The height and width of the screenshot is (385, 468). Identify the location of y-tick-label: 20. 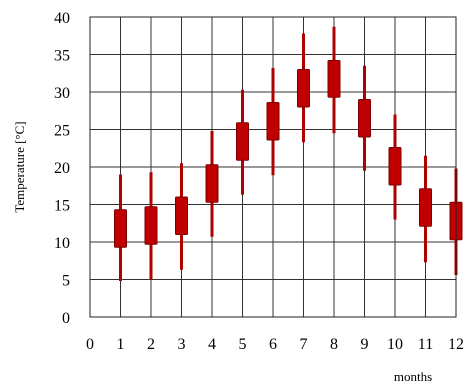
(62, 168).